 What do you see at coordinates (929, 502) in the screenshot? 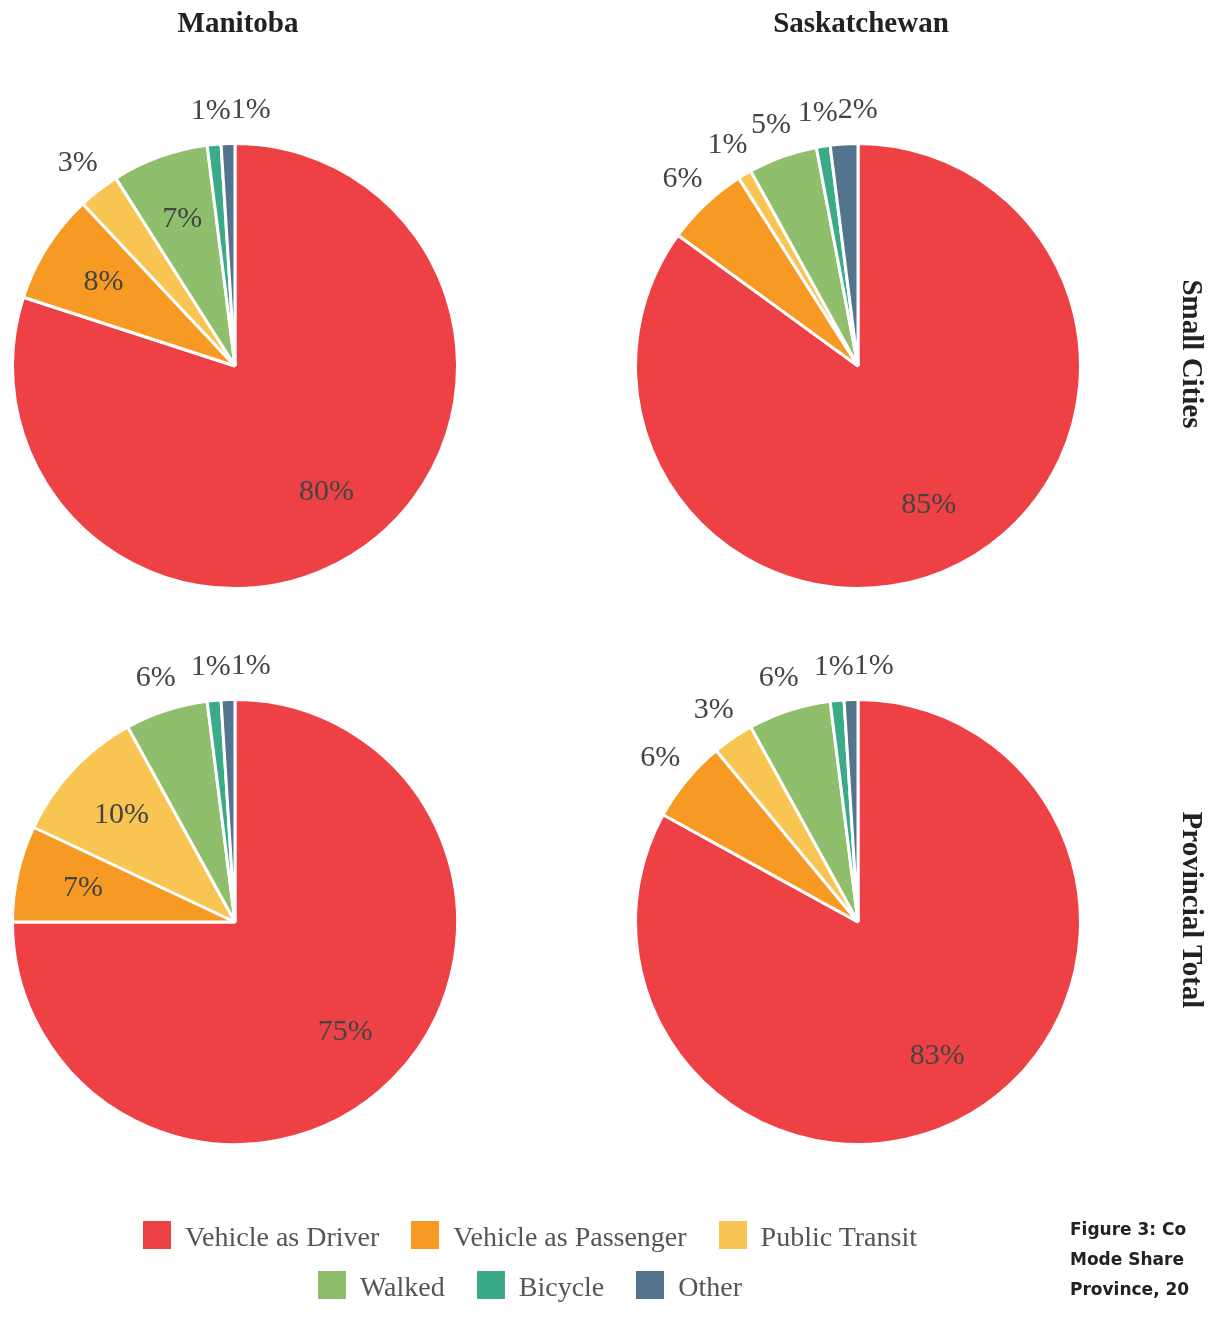
I see `data-label: 85%` at bounding box center [929, 502].